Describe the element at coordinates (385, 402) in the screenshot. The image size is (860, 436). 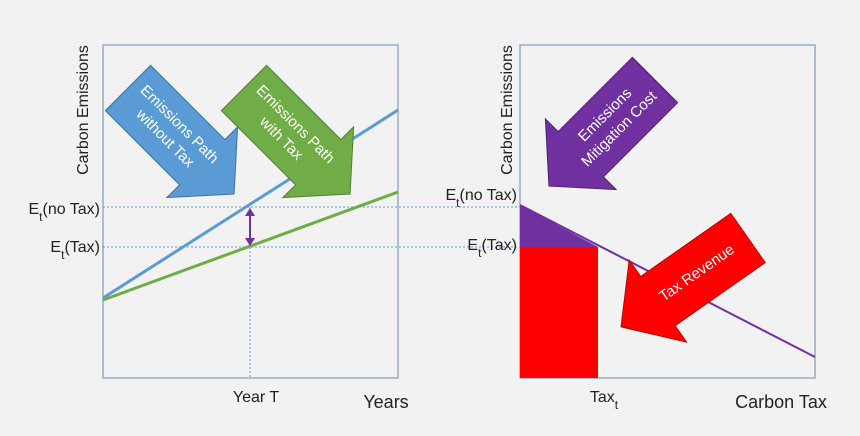
I see `x-axis-label: Years` at that location.